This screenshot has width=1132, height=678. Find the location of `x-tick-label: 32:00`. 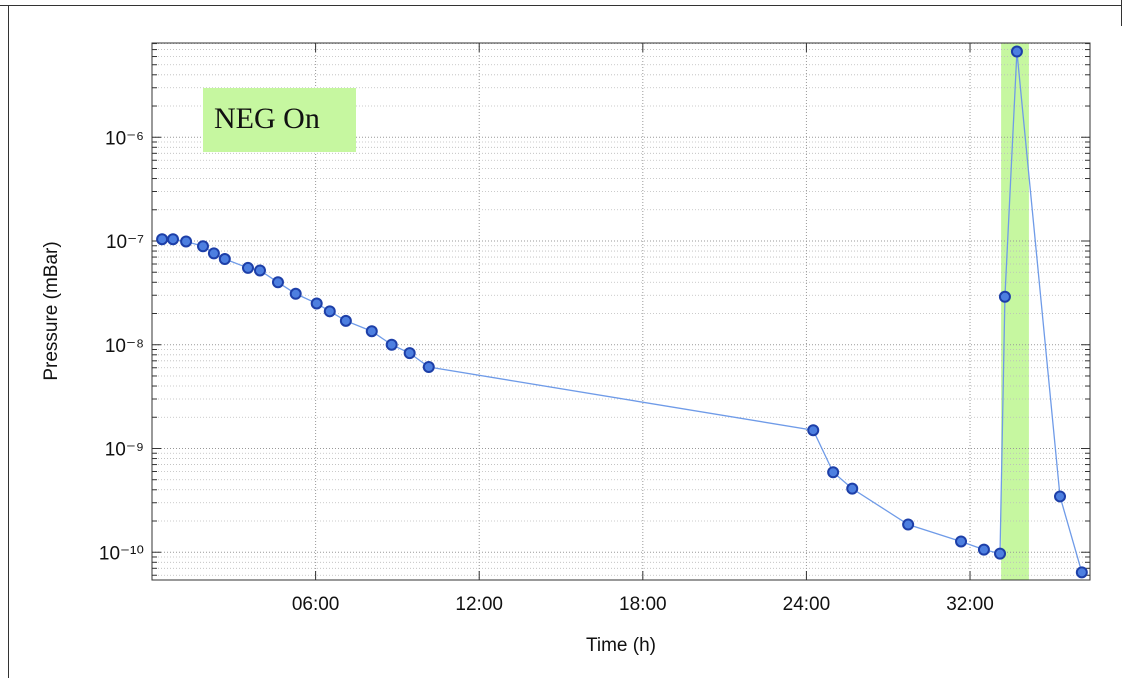

x-tick-label: 32:00 is located at coordinates (970, 604).